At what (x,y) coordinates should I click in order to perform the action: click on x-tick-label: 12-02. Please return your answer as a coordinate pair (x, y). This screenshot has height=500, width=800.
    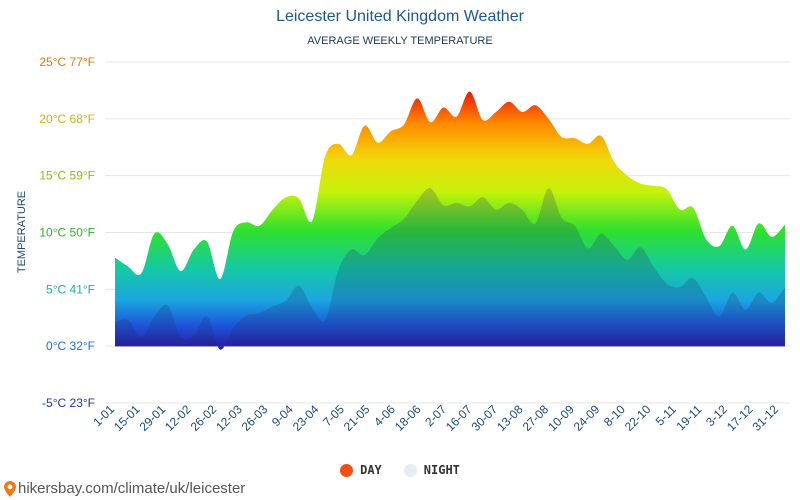
    Looking at the image, I should click on (178, 418).